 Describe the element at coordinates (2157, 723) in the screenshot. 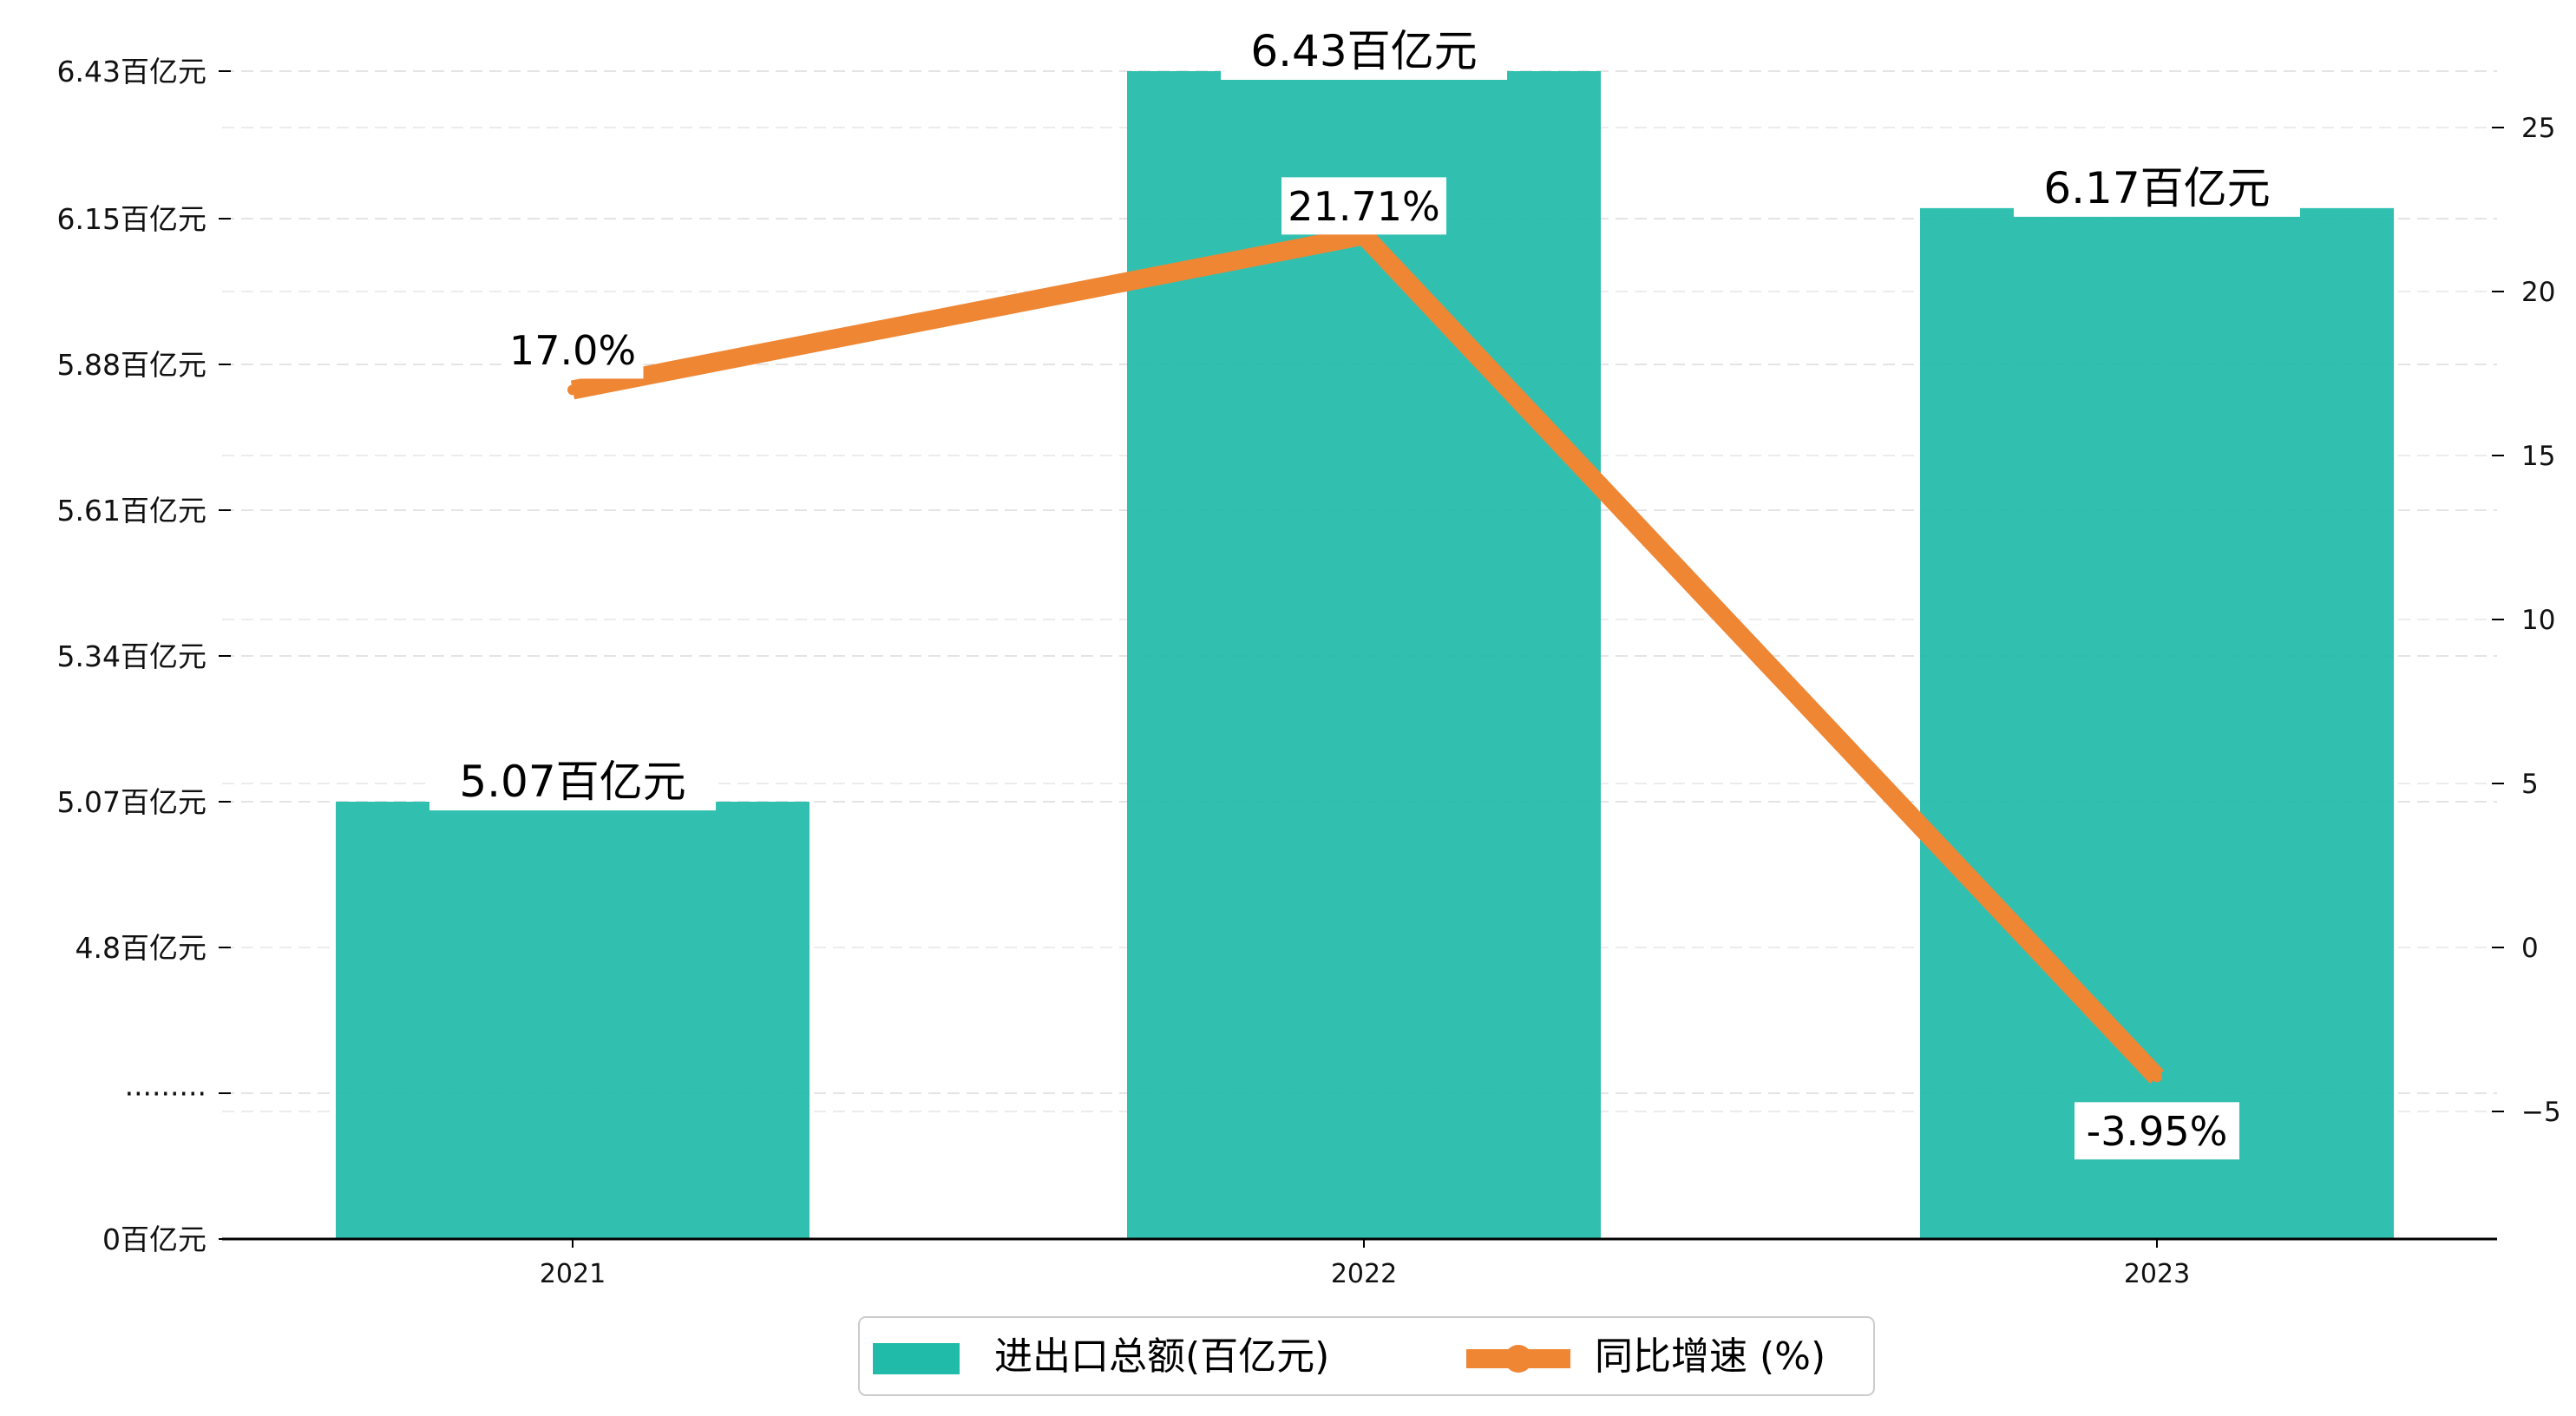

I see `bar-2023` at that location.